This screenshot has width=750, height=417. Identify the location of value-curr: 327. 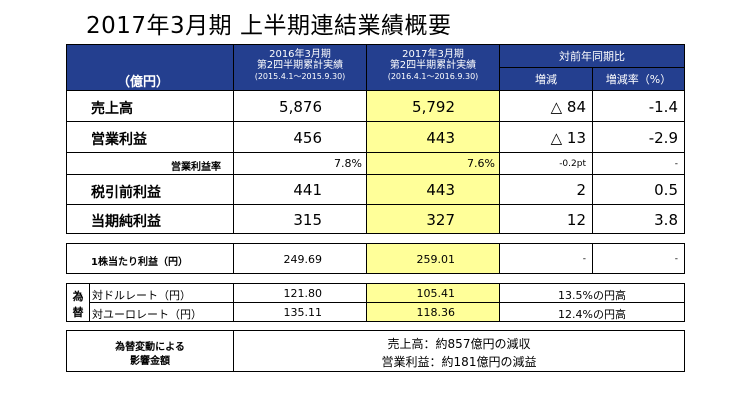
(440, 220).